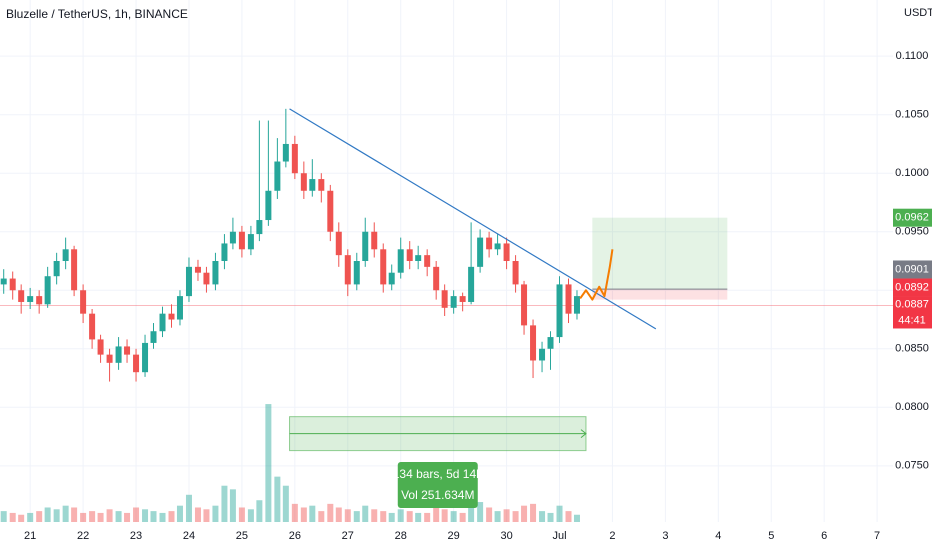  I want to click on date-range-volume: Vol 251.634M, so click(437, 495).